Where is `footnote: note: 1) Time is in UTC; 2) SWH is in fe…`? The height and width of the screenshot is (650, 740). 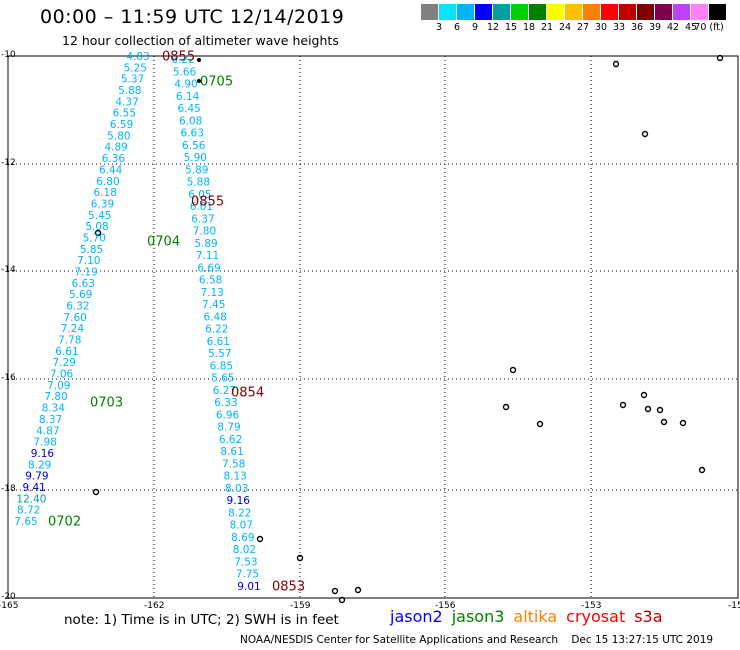
footnote: note: 1) Time is in UTC; 2) SWH is in fe… is located at coordinates (201, 620).